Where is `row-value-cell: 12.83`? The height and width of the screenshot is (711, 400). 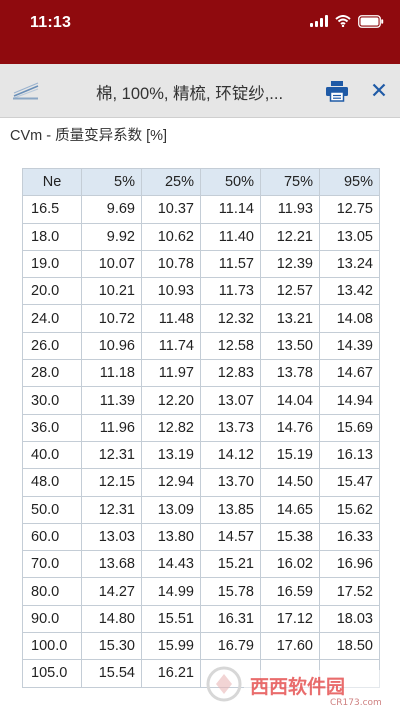
row-value-cell: 12.83 is located at coordinates (230, 373).